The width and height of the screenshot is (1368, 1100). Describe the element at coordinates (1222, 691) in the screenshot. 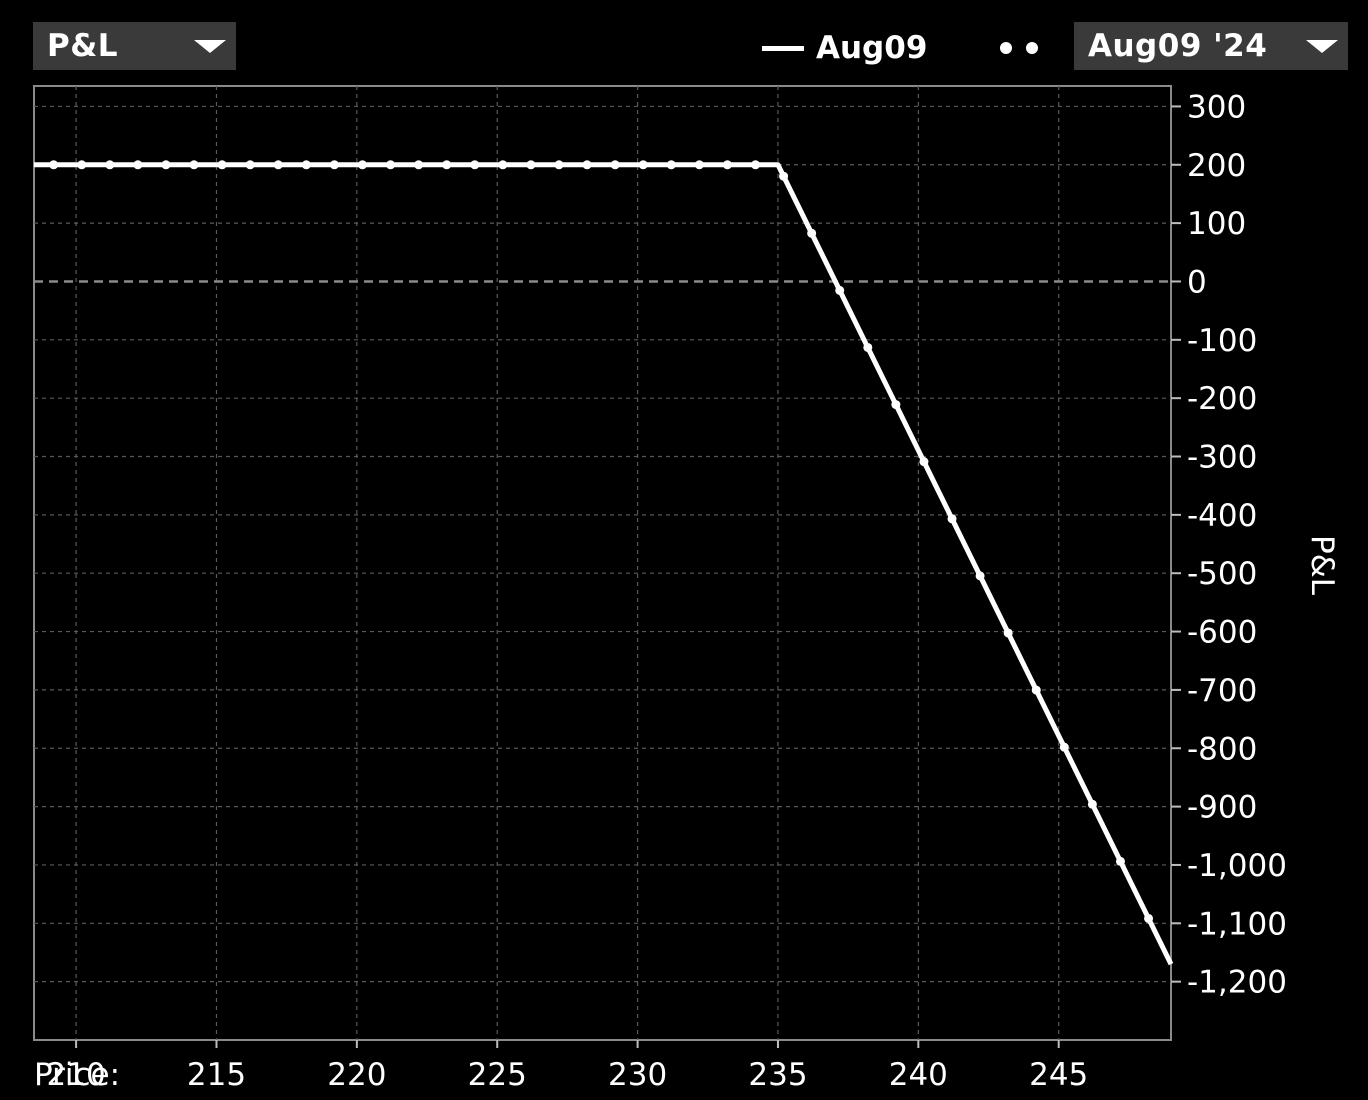

I see `y-tick-label: -700` at that location.